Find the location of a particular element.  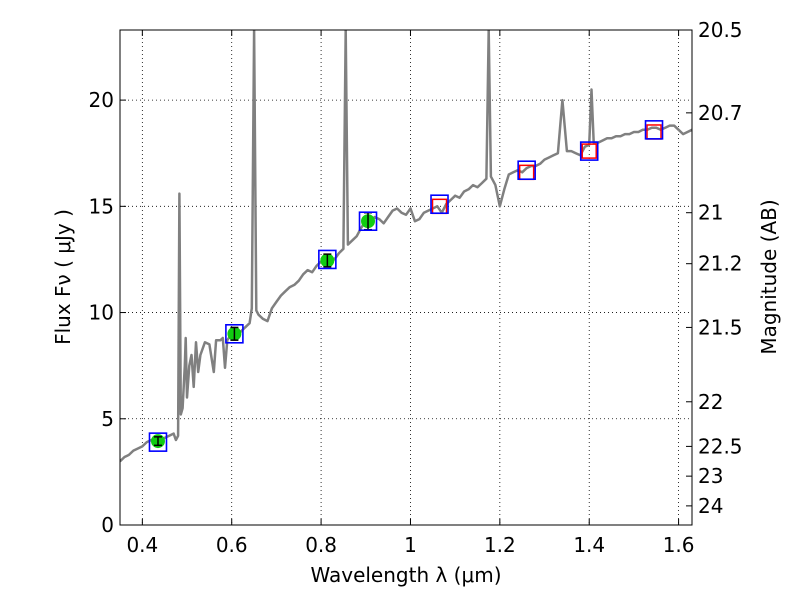

right-y-tick-label: 21.2 is located at coordinates (720, 264).